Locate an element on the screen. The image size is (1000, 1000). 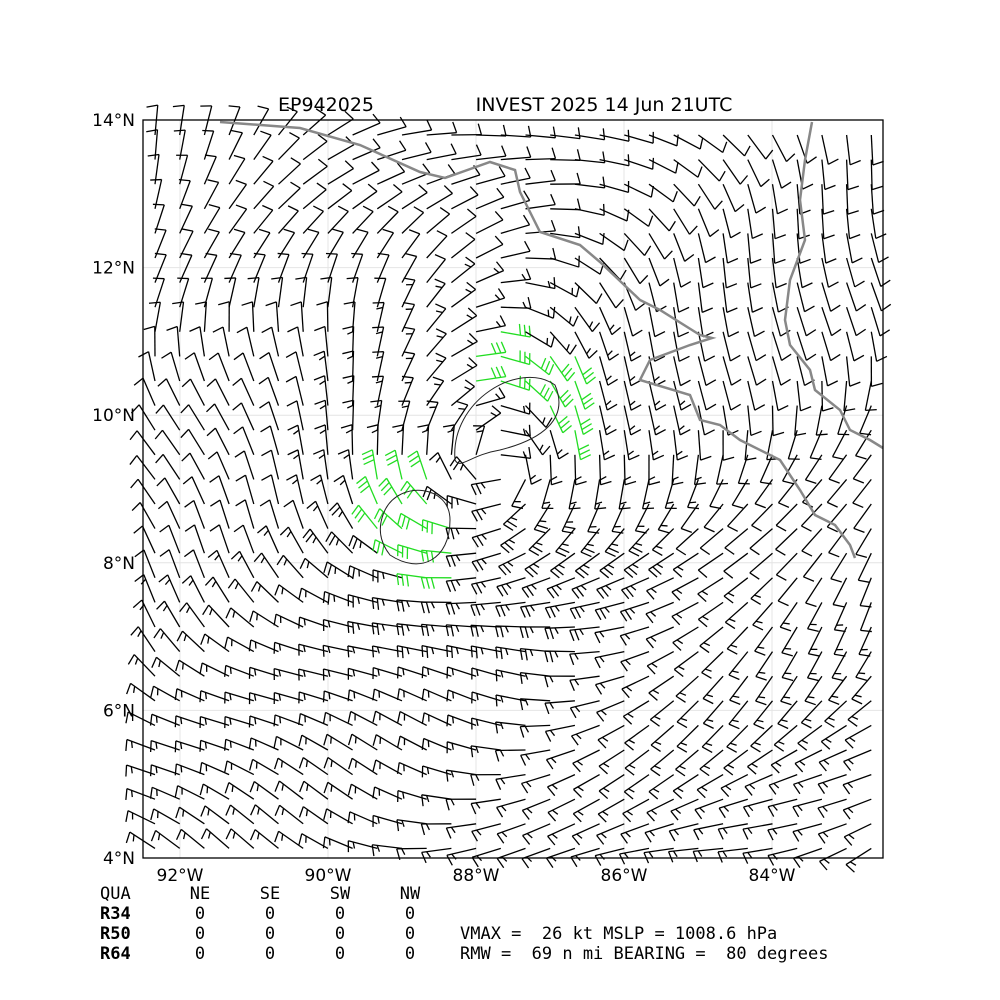
row-label: R50 is located at coordinates (115, 934).